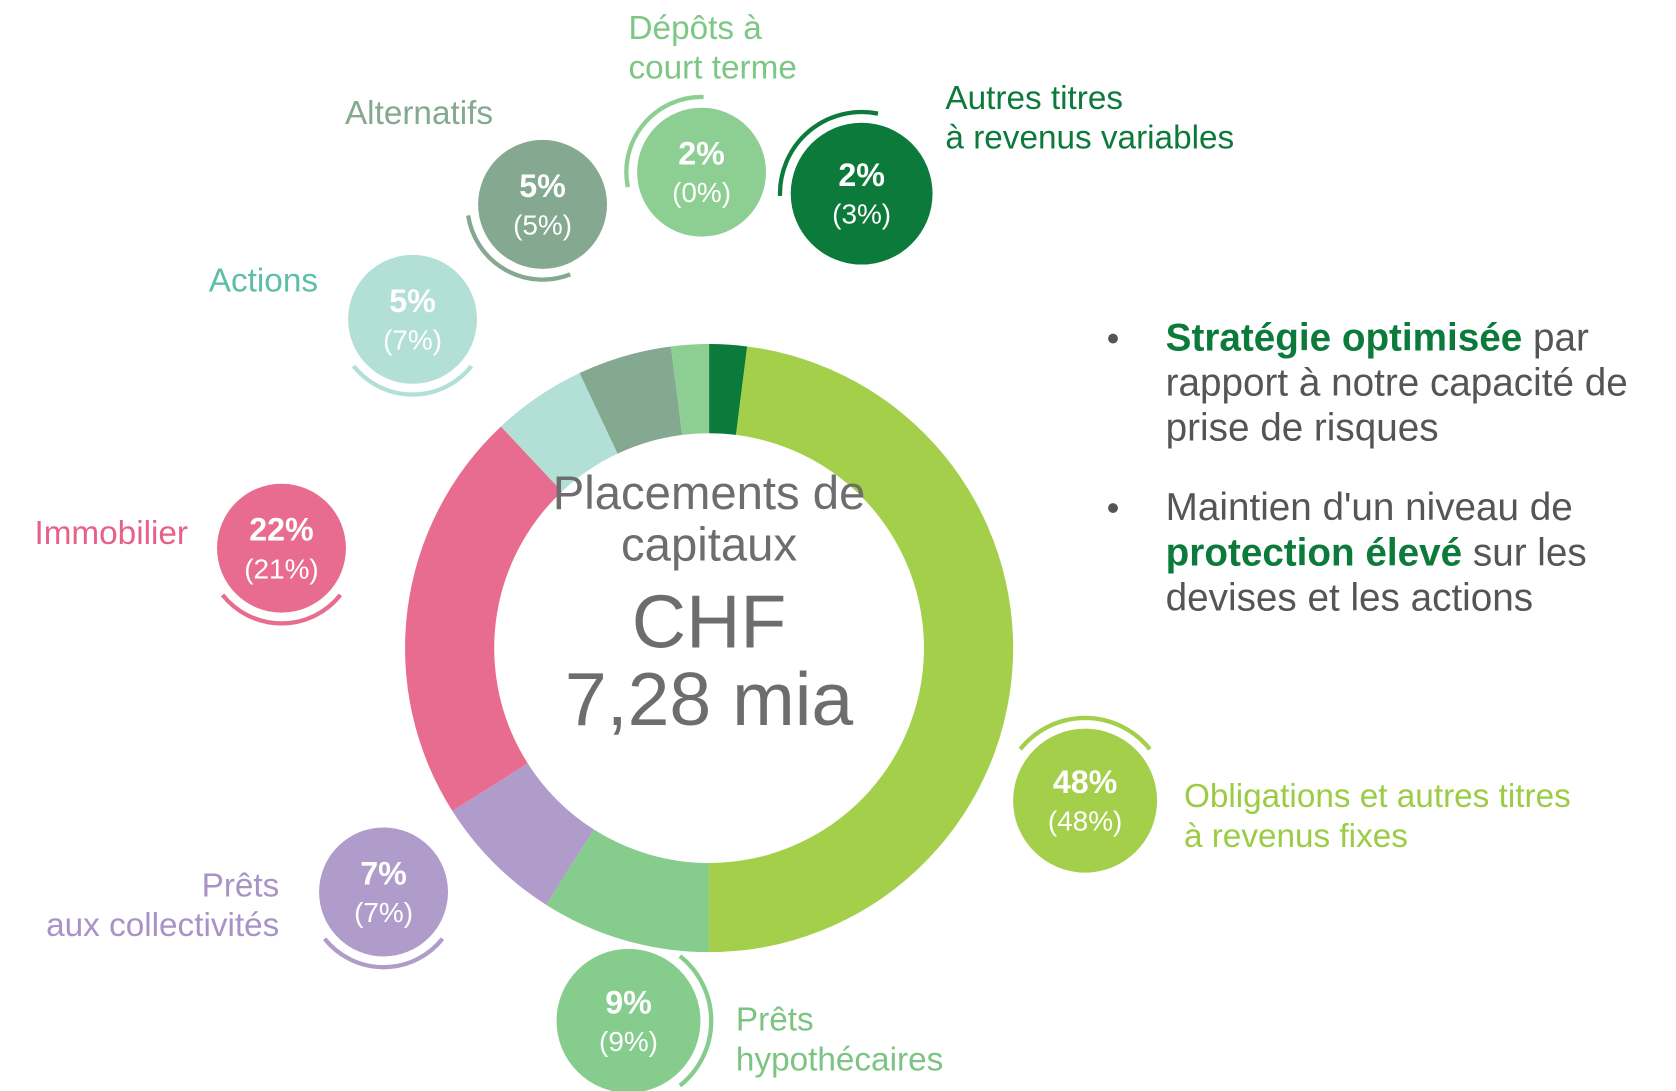 This screenshot has width=1676, height=1091. What do you see at coordinates (839, 1059) in the screenshot?
I see `category-label: hypothécaires` at bounding box center [839, 1059].